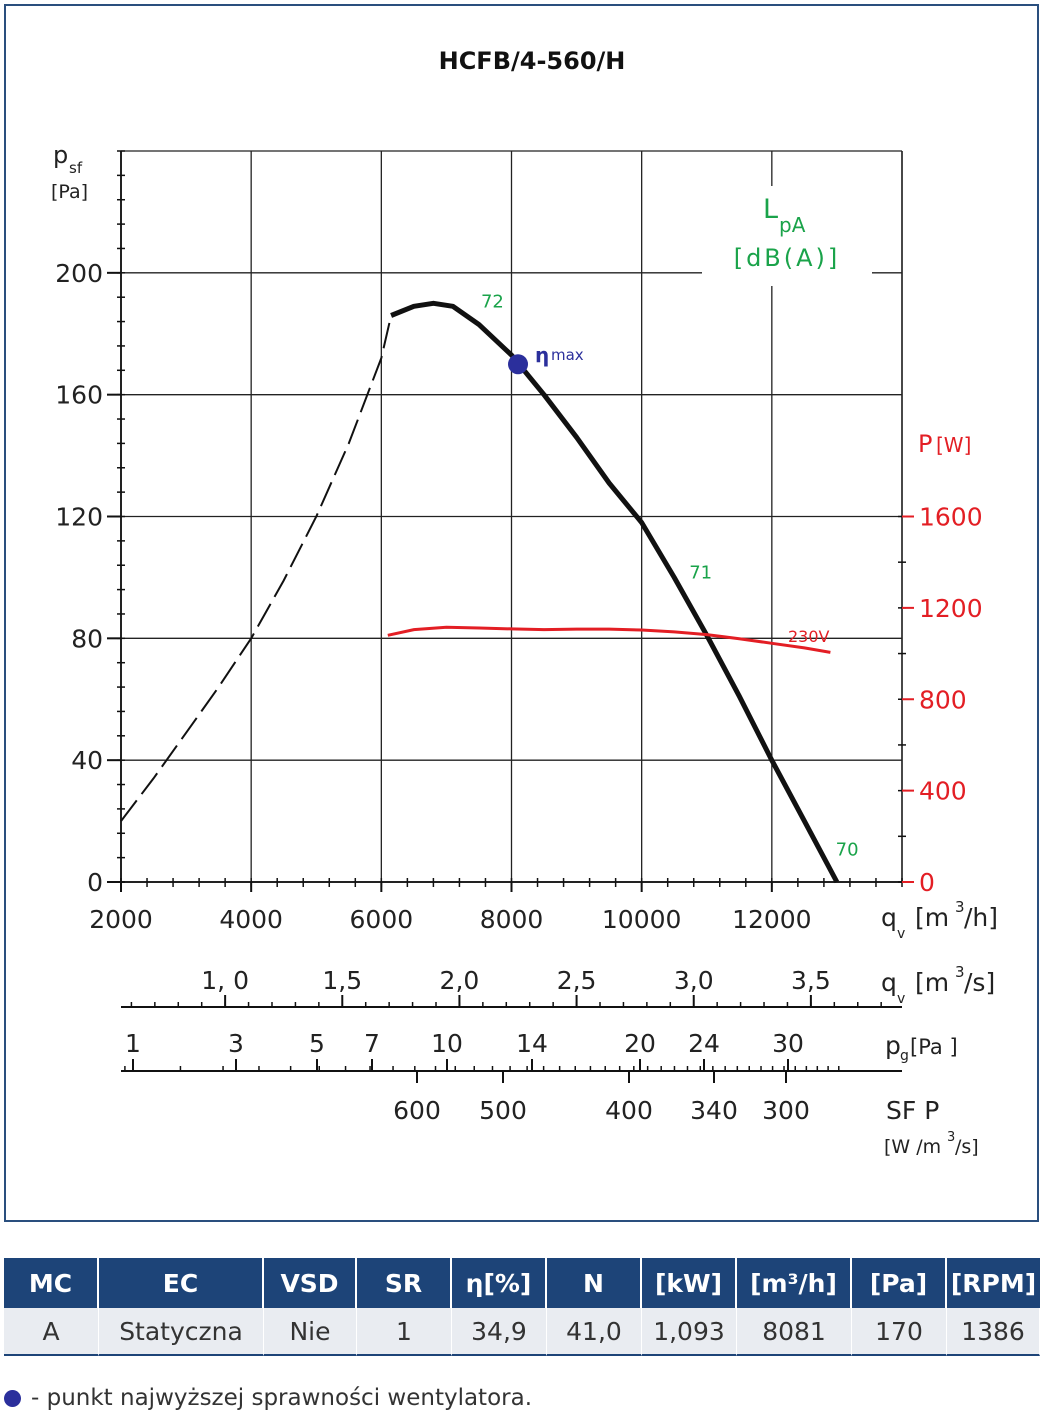 Image resolution: width=1045 pixels, height=1415 pixels. I want to click on sfp-tick-label: 400, so click(629, 1110).